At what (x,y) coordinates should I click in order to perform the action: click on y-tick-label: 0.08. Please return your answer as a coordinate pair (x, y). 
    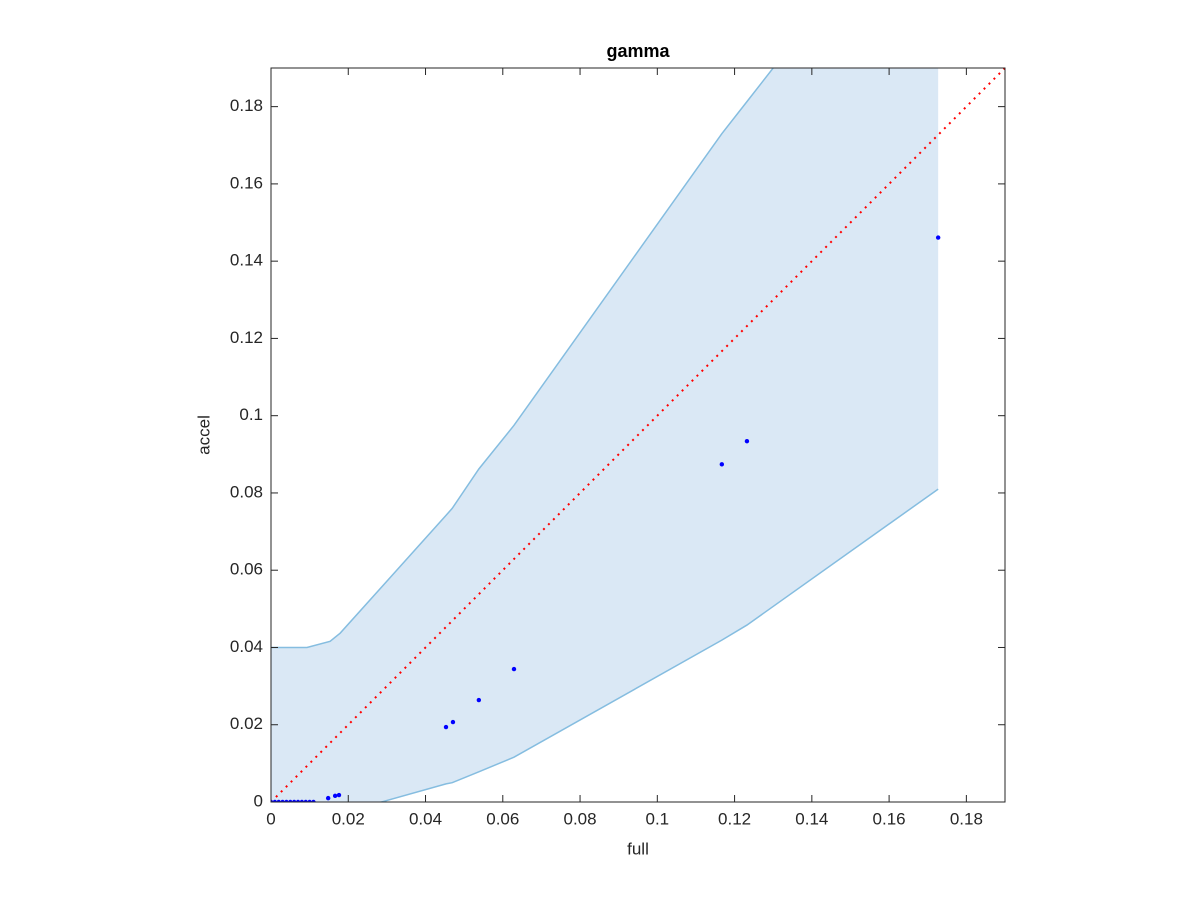
    Looking at the image, I should click on (246, 491).